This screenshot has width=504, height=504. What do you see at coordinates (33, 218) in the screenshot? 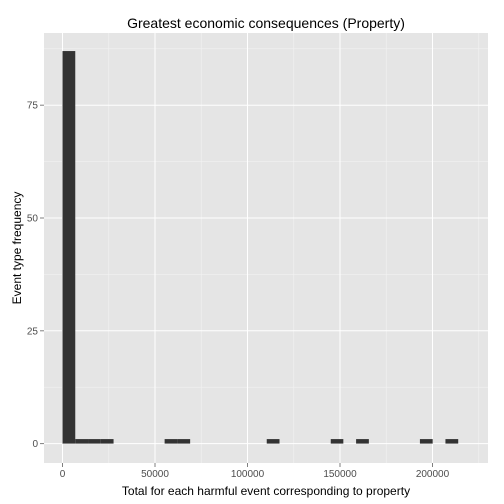
I see `y-tick-label: 50` at bounding box center [33, 218].